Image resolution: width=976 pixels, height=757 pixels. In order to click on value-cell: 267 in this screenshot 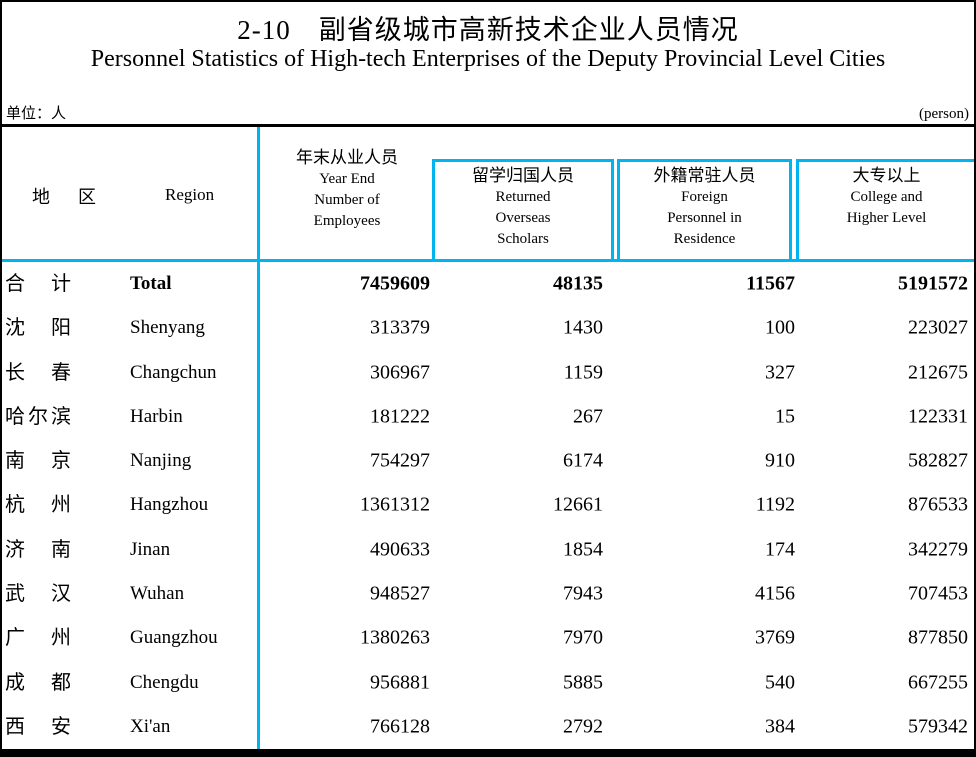, I will do `click(588, 416)`.